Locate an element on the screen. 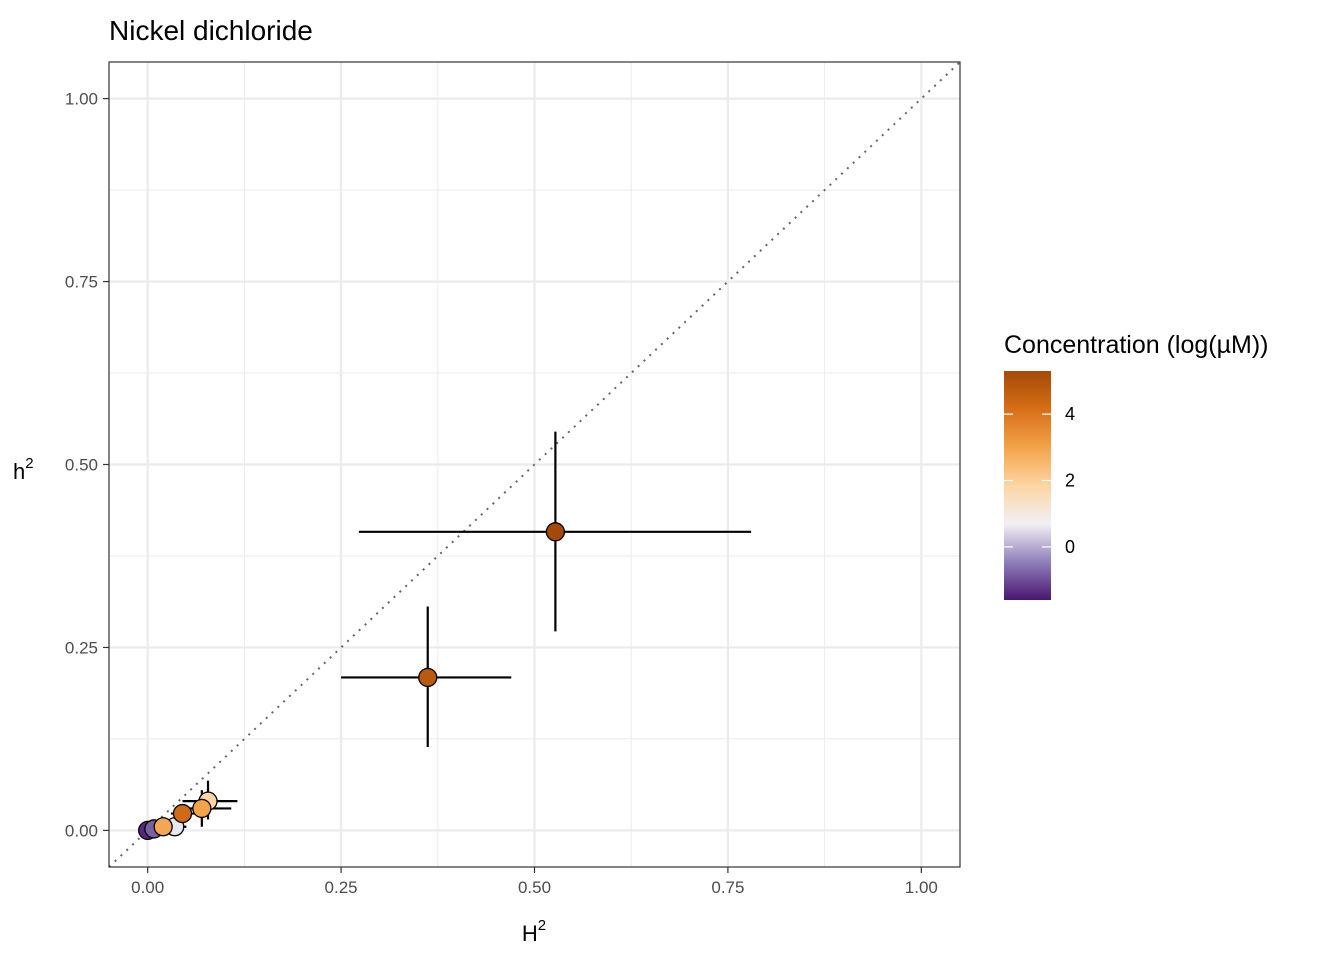 The image size is (1344, 960). y-tick-label: 0.75 is located at coordinates (81, 282).